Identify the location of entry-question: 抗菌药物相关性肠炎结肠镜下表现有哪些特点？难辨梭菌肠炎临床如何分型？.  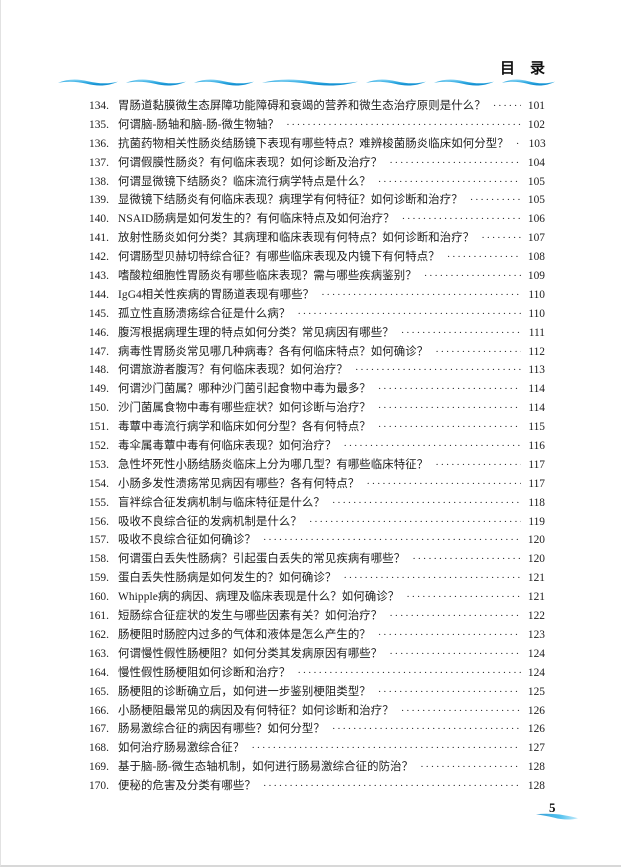
(313, 143).